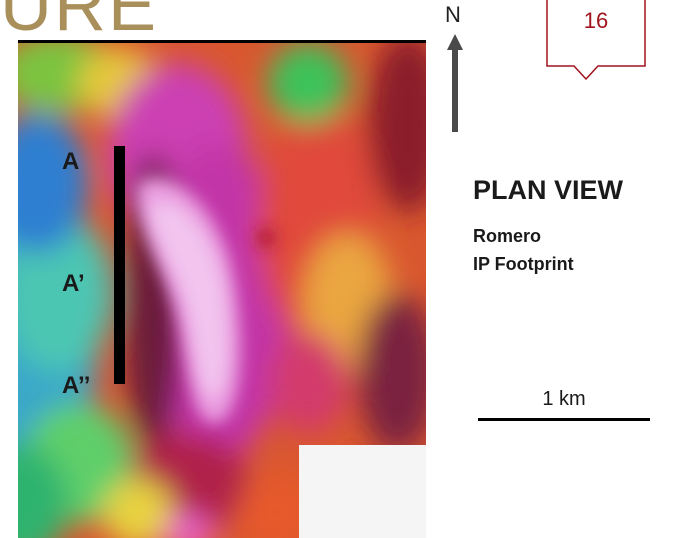 This screenshot has width=686, height=538. I want to click on speech-callout-icon, so click(596, 40).